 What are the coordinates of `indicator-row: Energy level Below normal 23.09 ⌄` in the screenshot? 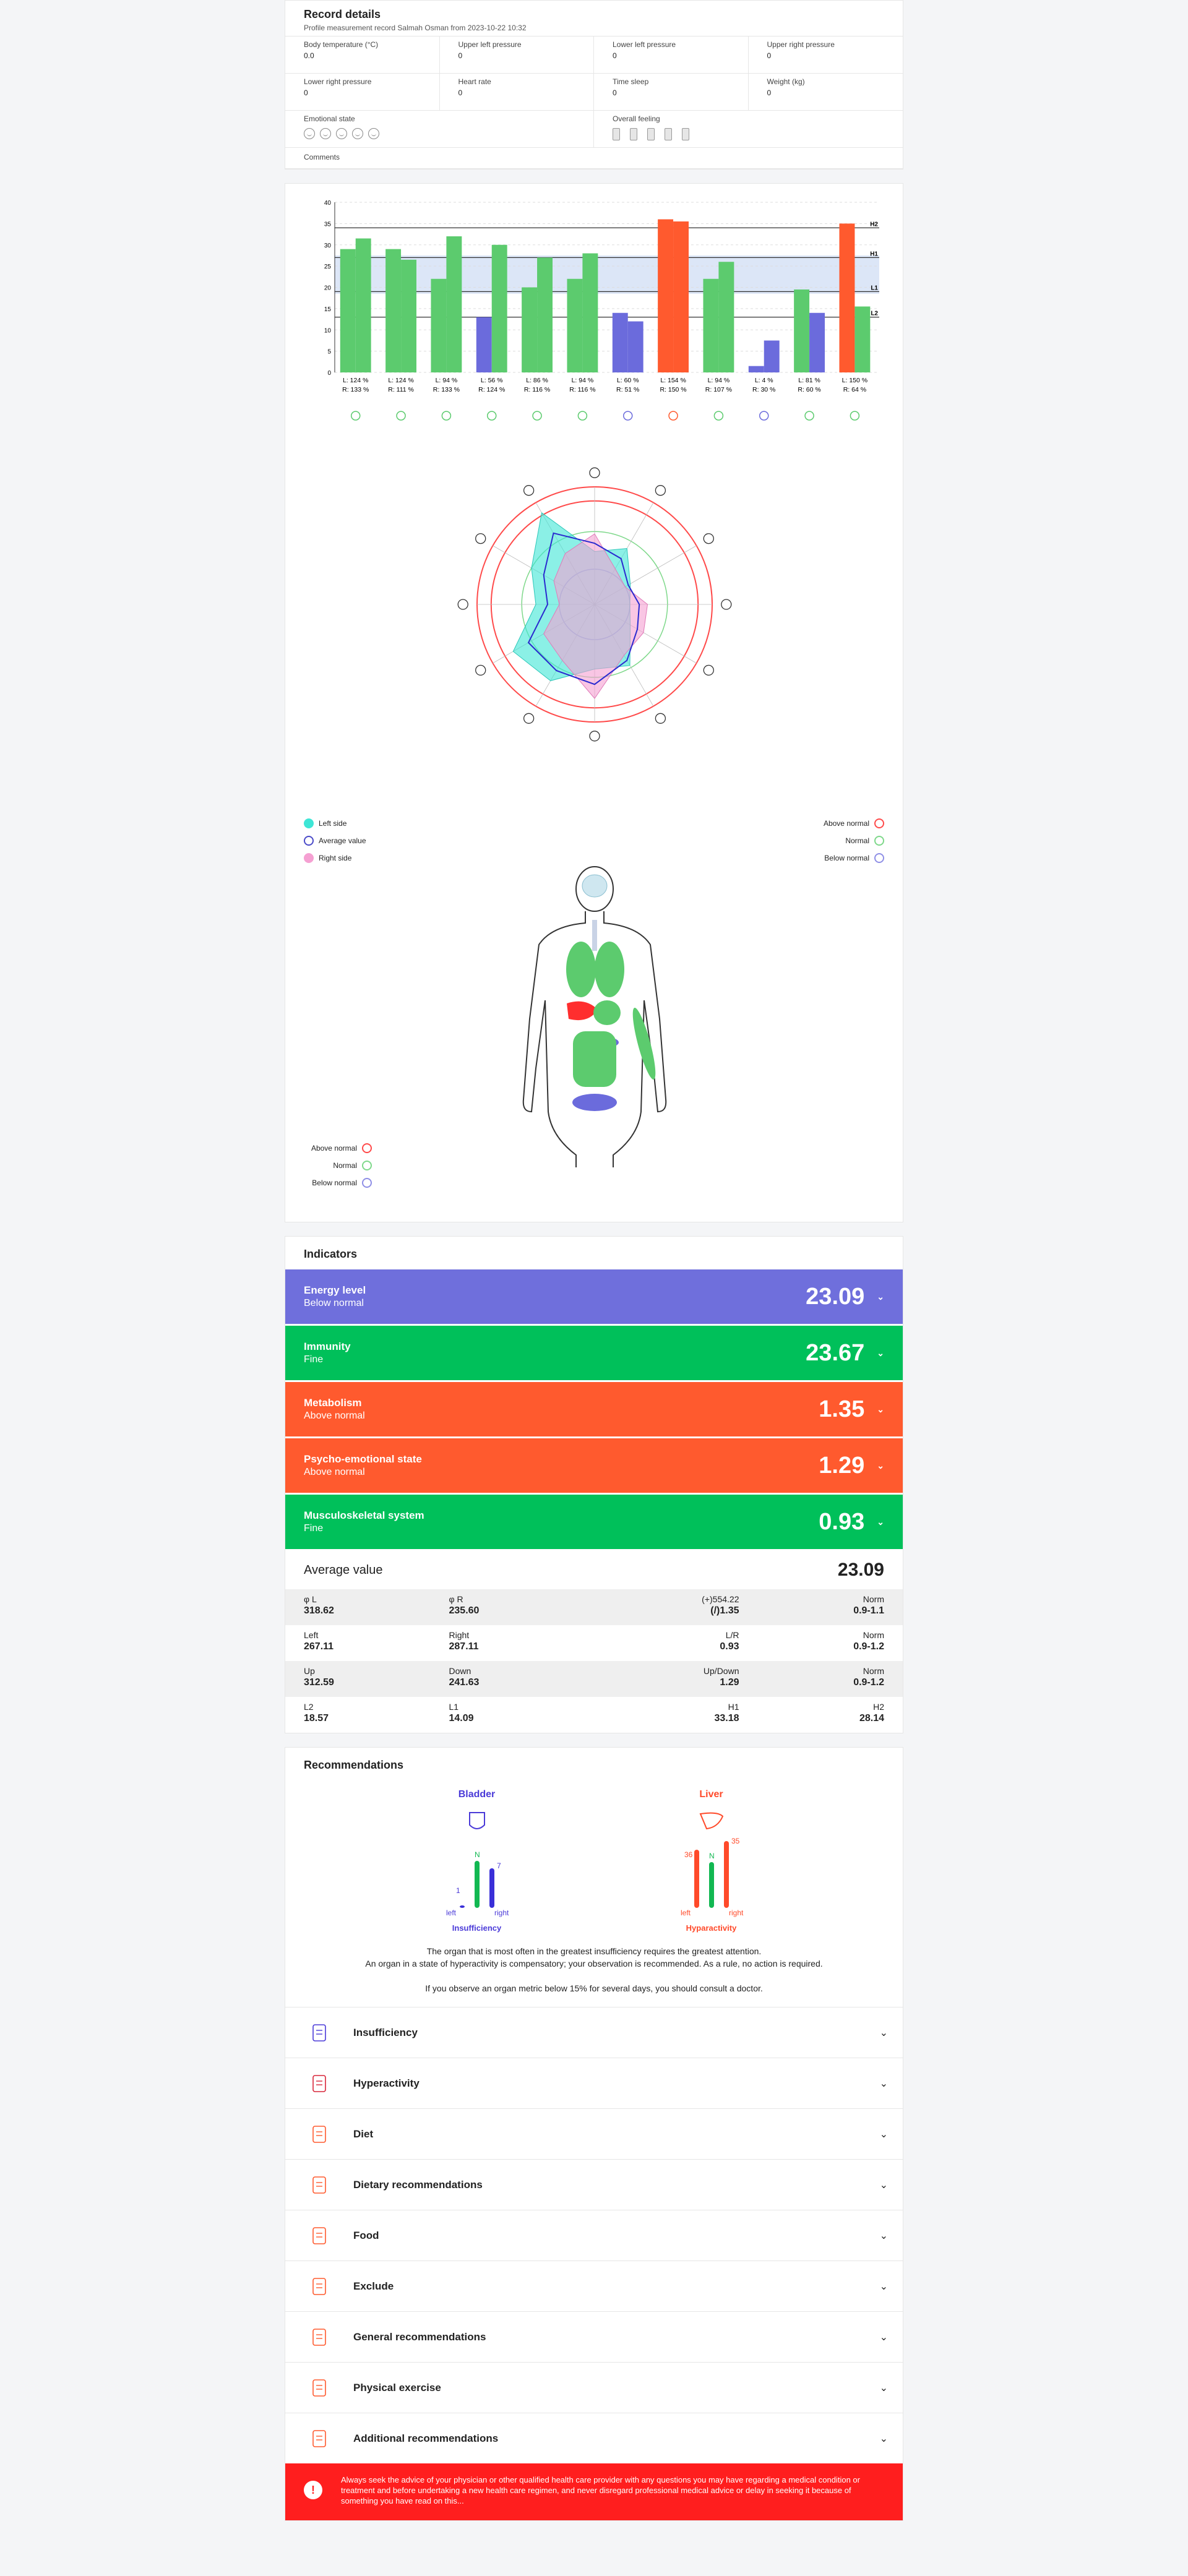 It's located at (594, 1297).